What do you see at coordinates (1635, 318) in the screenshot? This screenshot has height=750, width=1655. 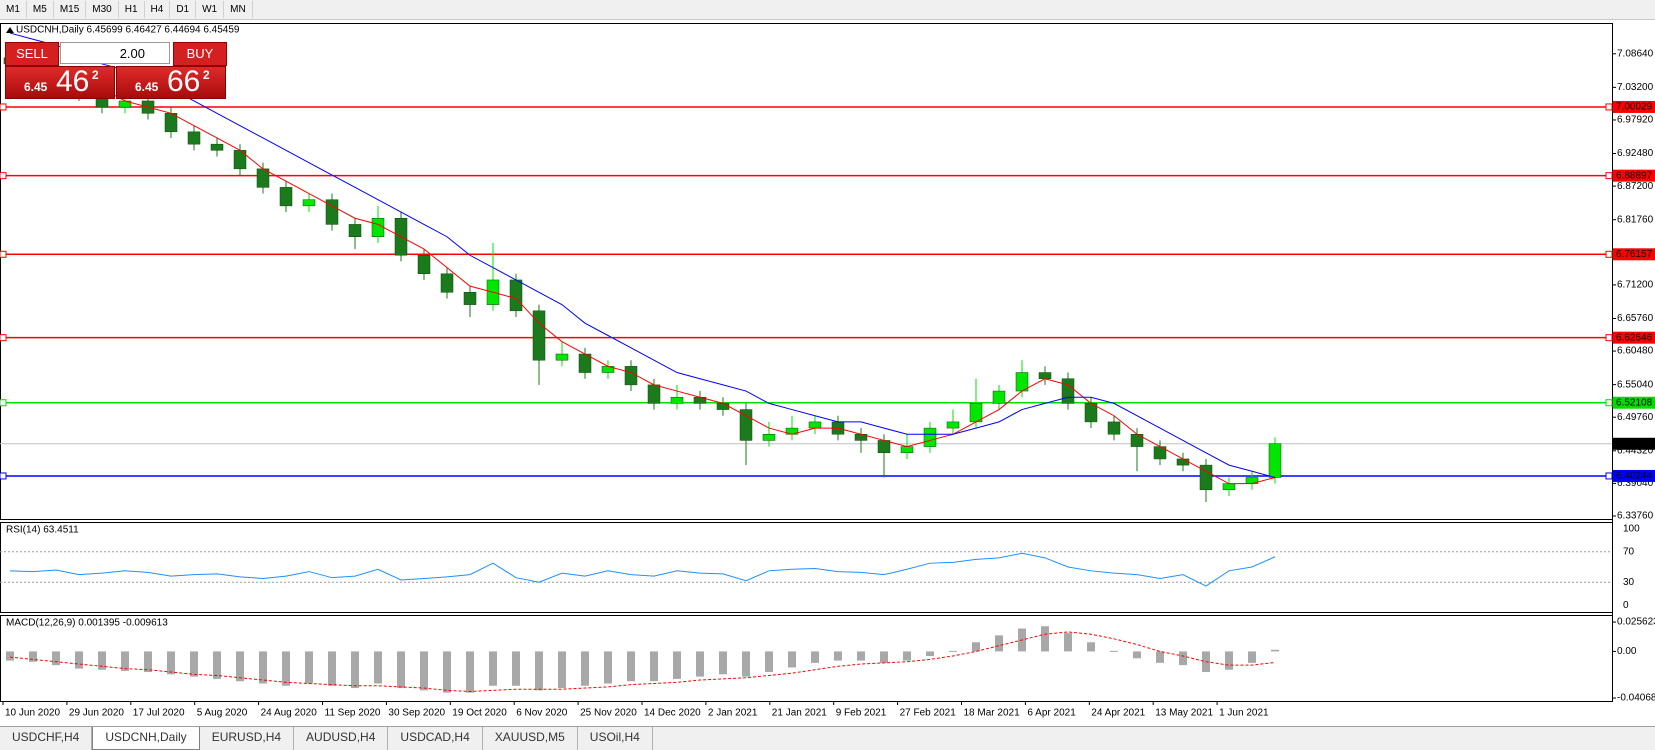 I see `y-tick-label: 6.65760` at bounding box center [1635, 318].